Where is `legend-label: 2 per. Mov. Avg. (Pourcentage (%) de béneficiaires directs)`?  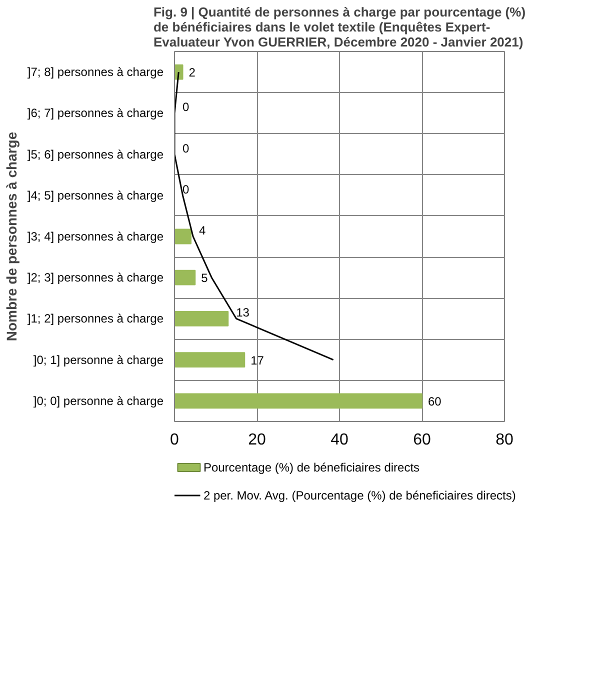
legend-label: 2 per. Mov. Avg. (Pourcentage (%) de béneficiaires directs) is located at coordinates (359, 495).